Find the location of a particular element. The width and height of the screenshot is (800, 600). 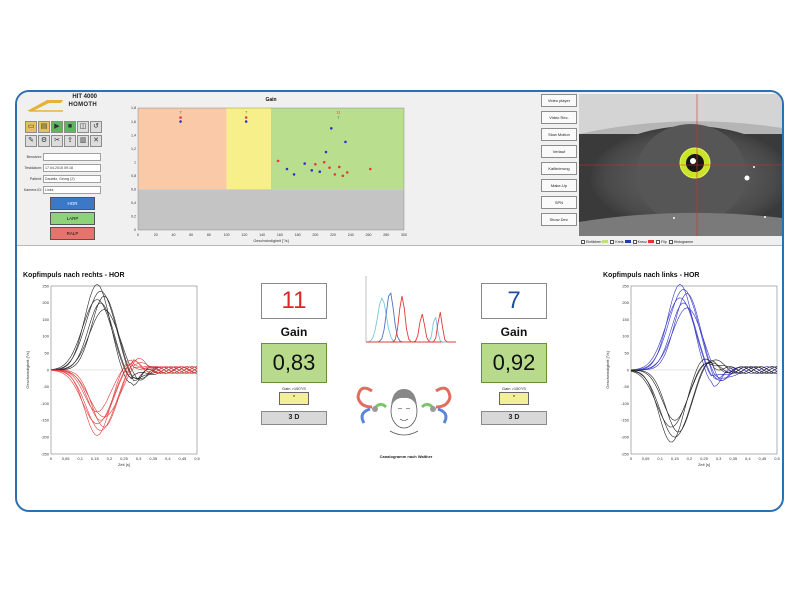

kreuz-checkbox is located at coordinates (634, 241).